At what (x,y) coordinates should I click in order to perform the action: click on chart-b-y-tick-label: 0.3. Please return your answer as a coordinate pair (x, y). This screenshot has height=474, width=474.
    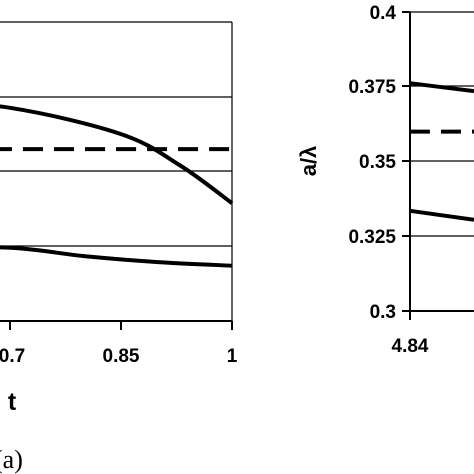
    Looking at the image, I should click on (383, 312).